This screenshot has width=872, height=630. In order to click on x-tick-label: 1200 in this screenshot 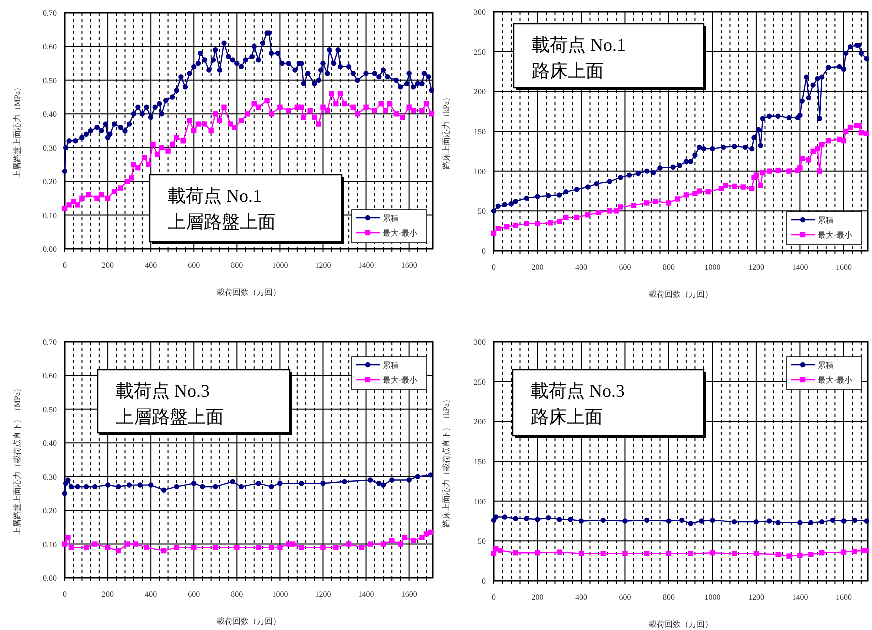, I will do `click(323, 594)`.